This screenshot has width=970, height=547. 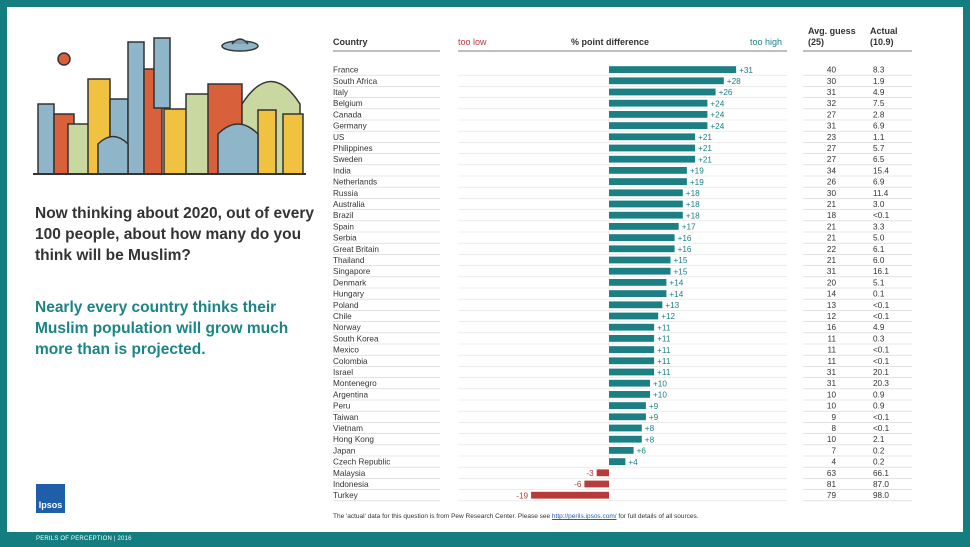 I want to click on avg-guess-value: 30, so click(x=832, y=193).